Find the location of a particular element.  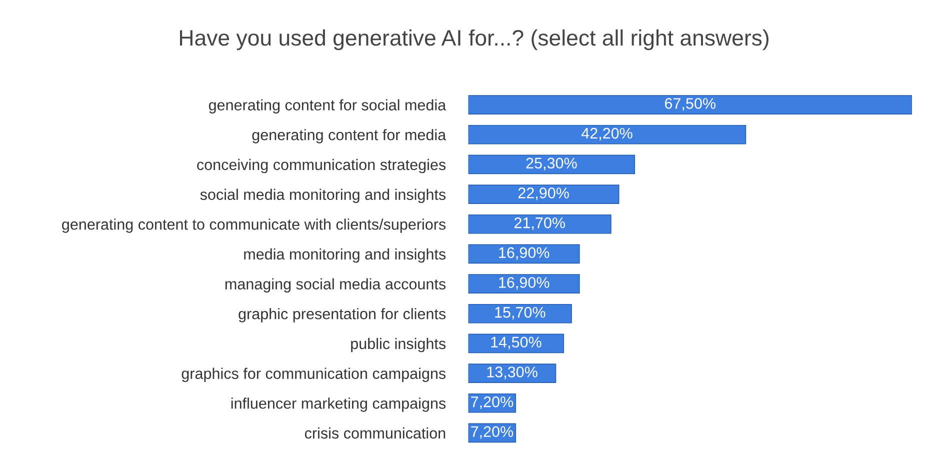

data-label: 67,50% is located at coordinates (690, 104).